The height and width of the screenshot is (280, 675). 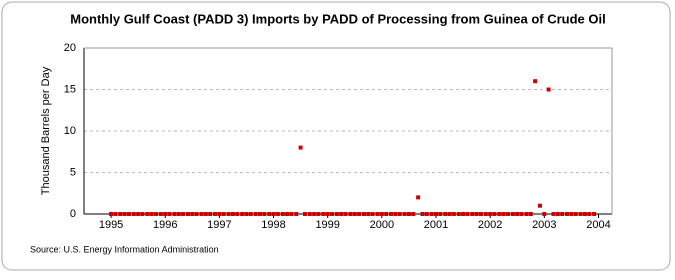 What do you see at coordinates (382, 225) in the screenshot?
I see `x-tick-label: 2000` at bounding box center [382, 225].